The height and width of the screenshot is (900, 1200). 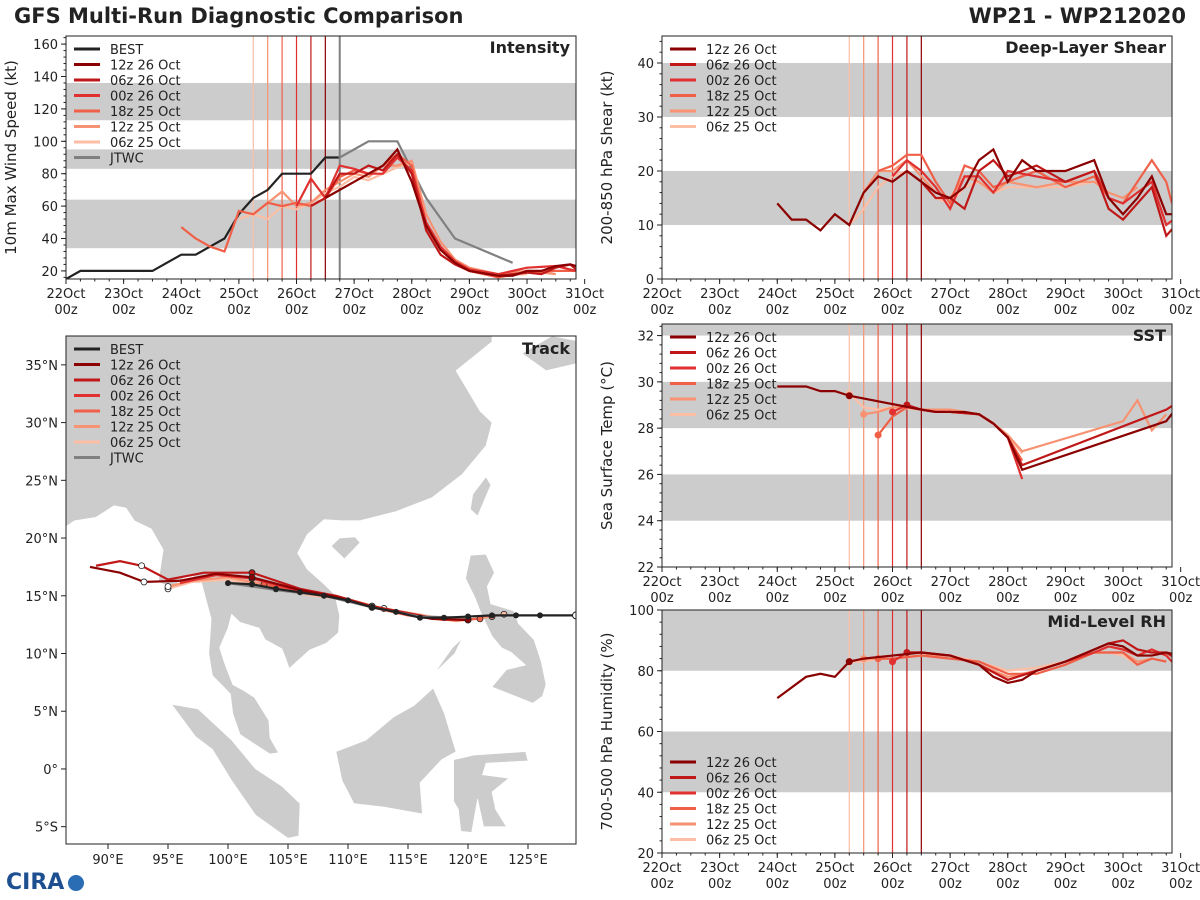 What do you see at coordinates (145, 112) in the screenshot?
I see `intensity-legend-label: 18z 25 Oct` at bounding box center [145, 112].